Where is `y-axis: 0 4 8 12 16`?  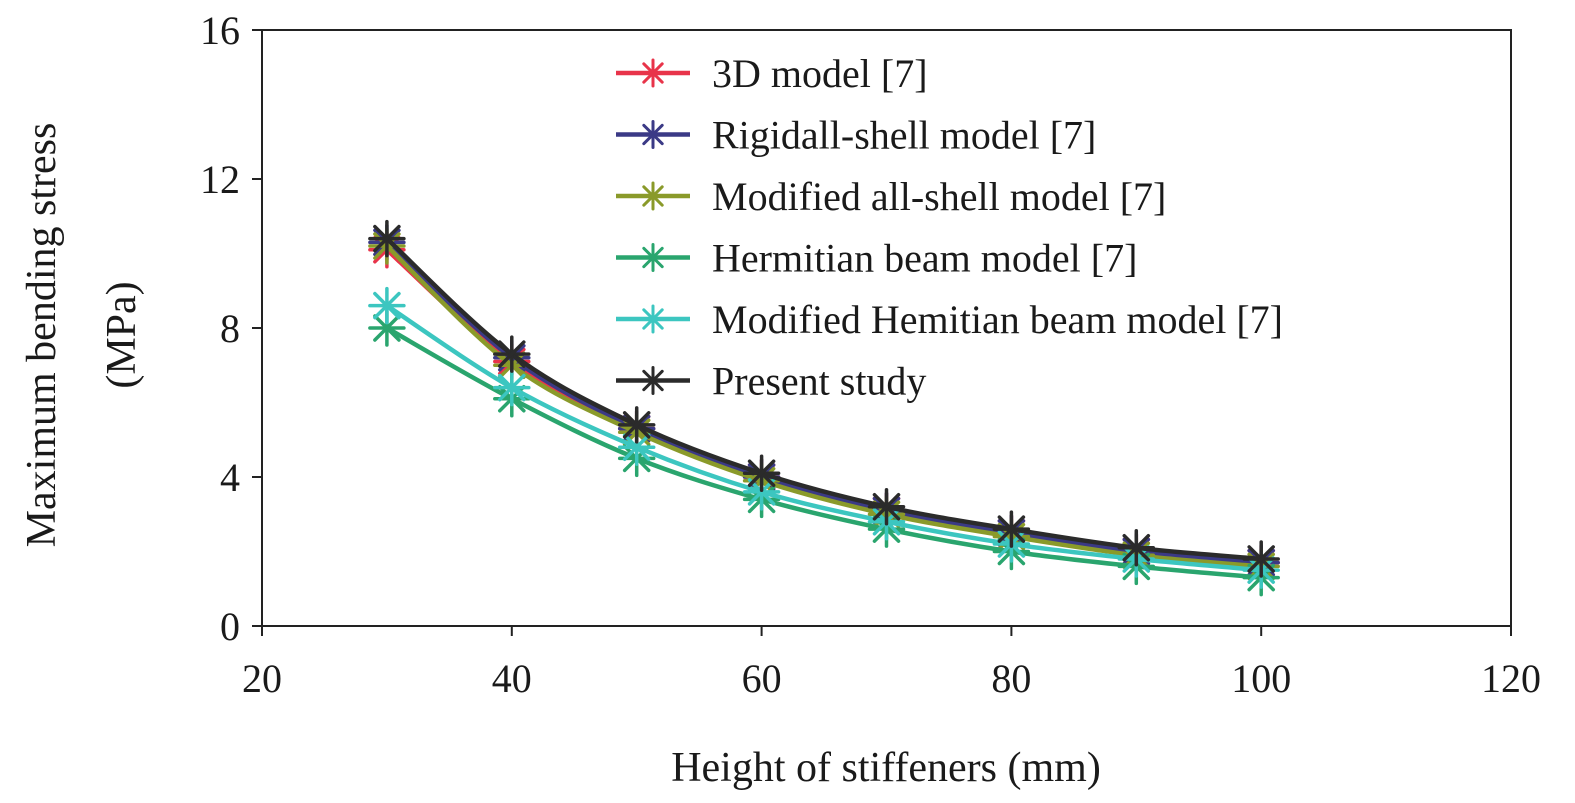
y-axis: 0 4 8 12 16 is located at coordinates (231, 328).